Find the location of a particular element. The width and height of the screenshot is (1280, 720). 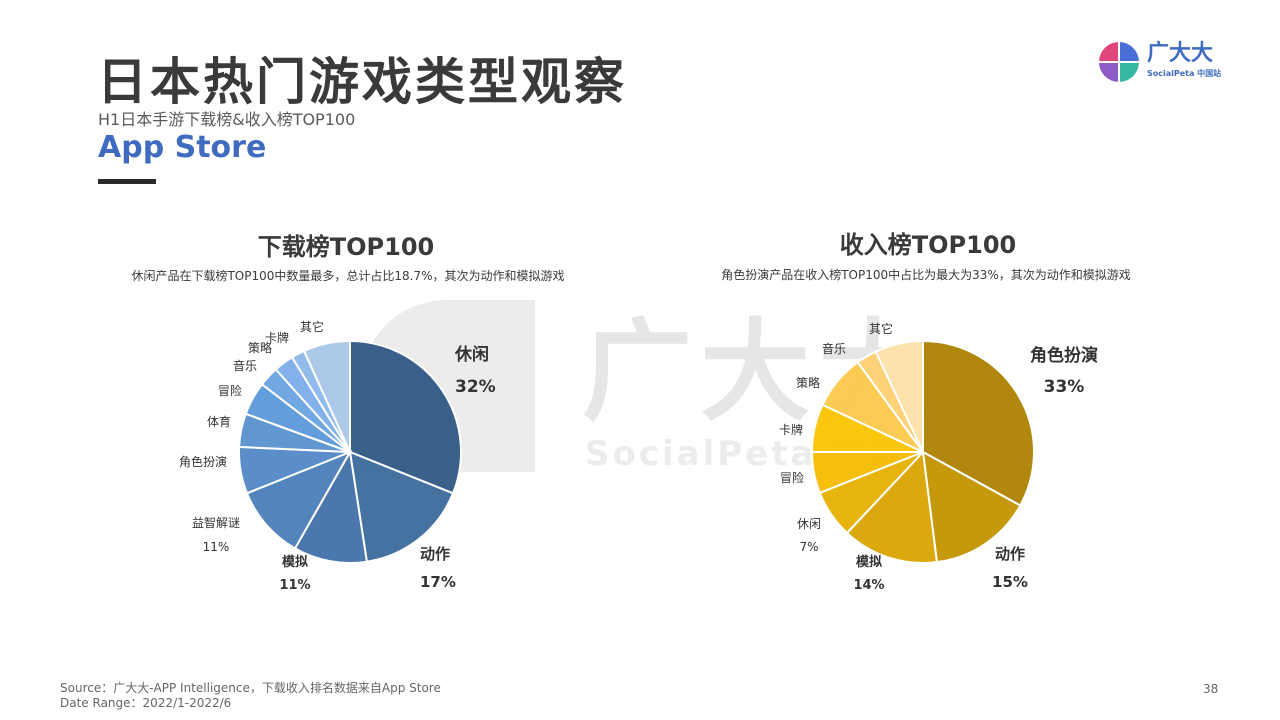

brand-logo: 广大大 SocialPeta 中国站 is located at coordinates (1162, 62).